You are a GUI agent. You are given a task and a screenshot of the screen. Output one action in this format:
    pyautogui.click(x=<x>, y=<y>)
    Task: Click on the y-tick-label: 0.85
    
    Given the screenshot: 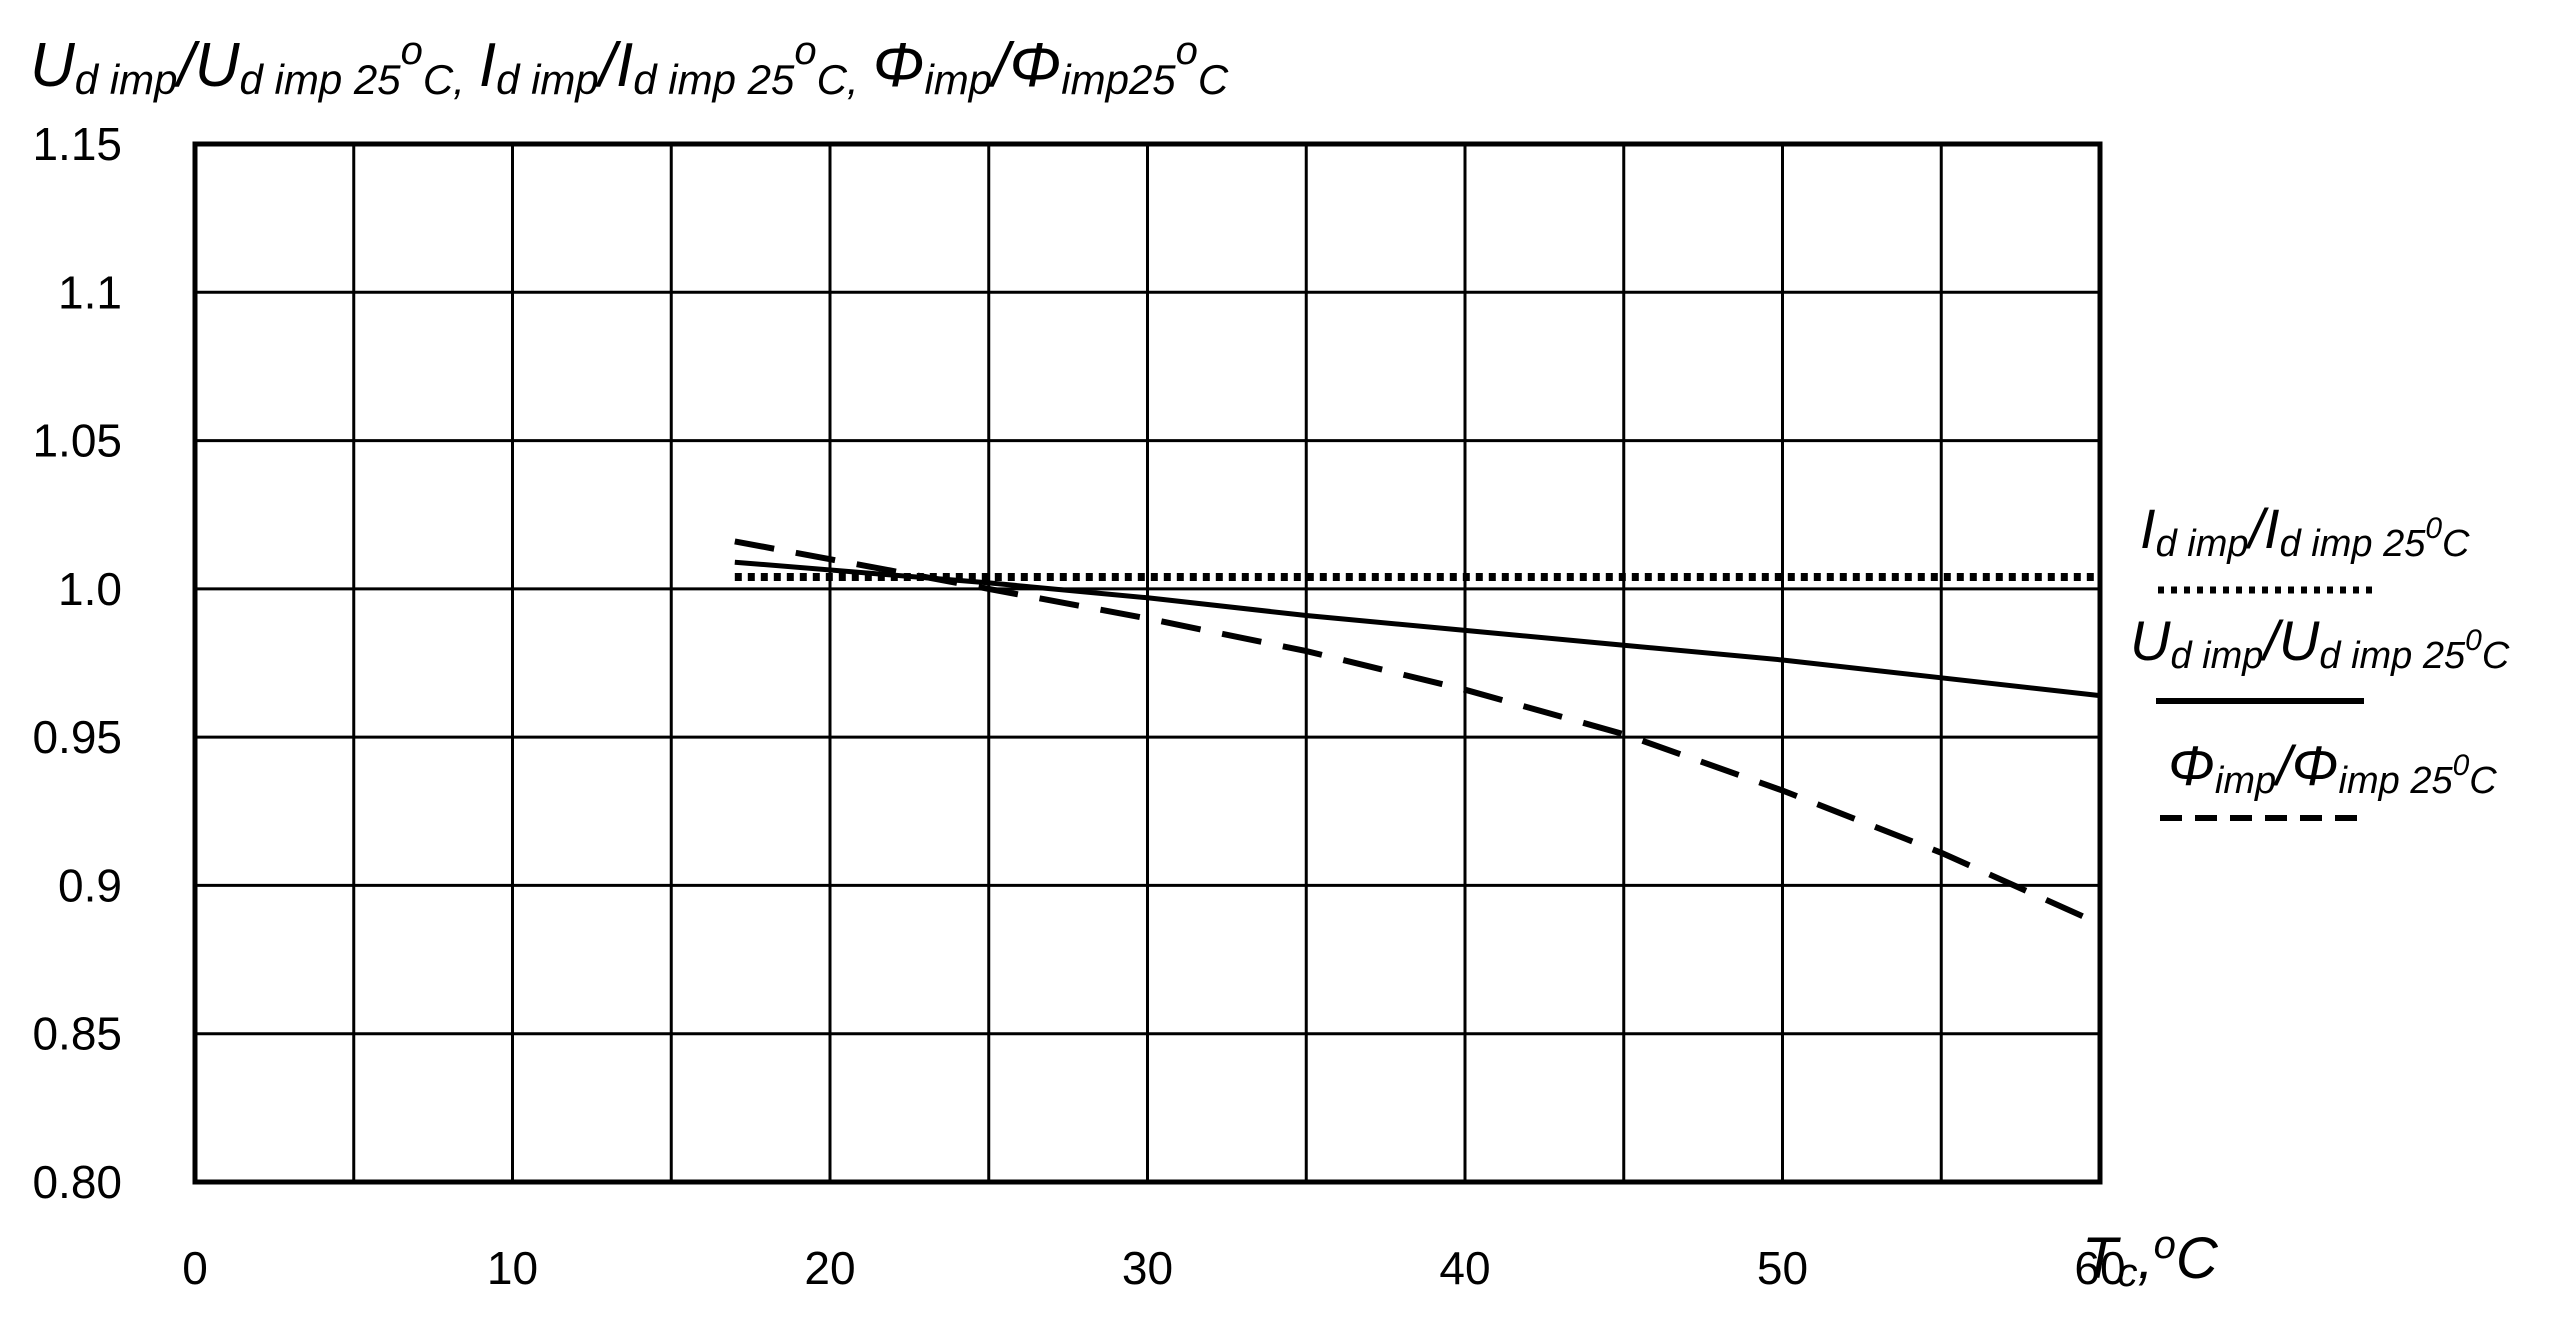 What is the action you would take?
    pyautogui.click(x=77, y=1034)
    